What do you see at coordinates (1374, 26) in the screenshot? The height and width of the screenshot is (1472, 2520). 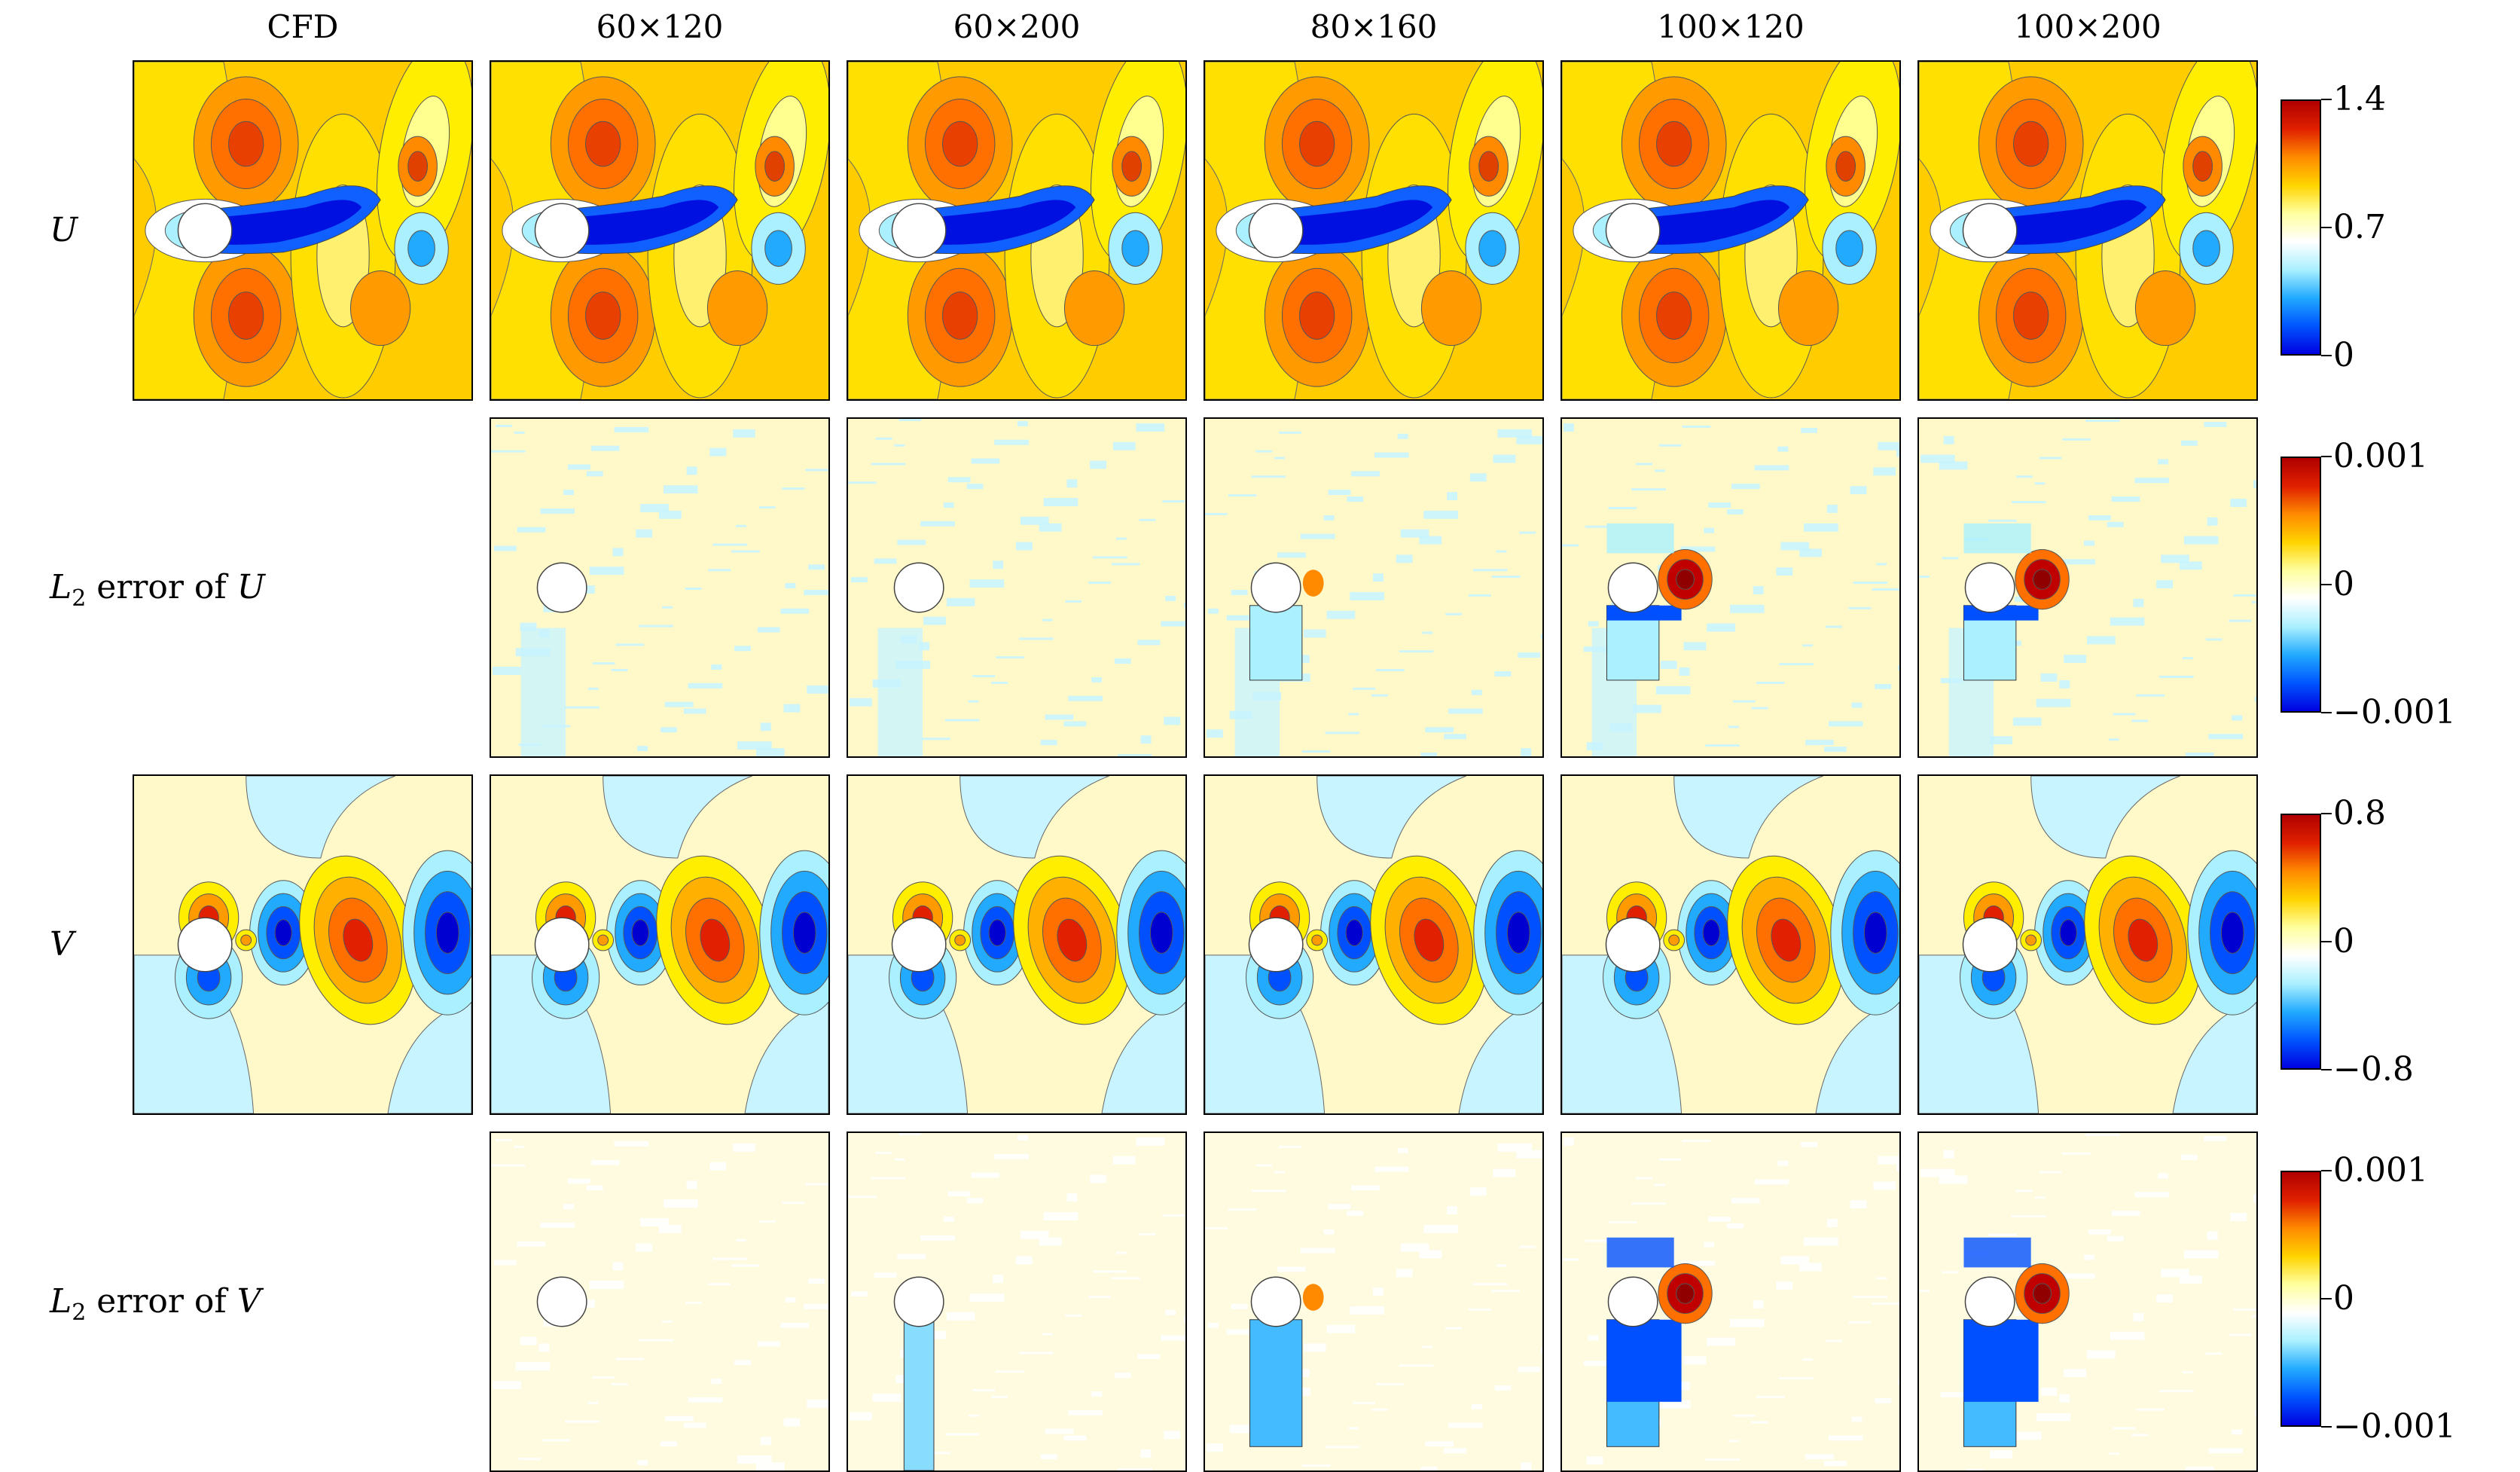 I see `column-header-3: 80×160` at bounding box center [1374, 26].